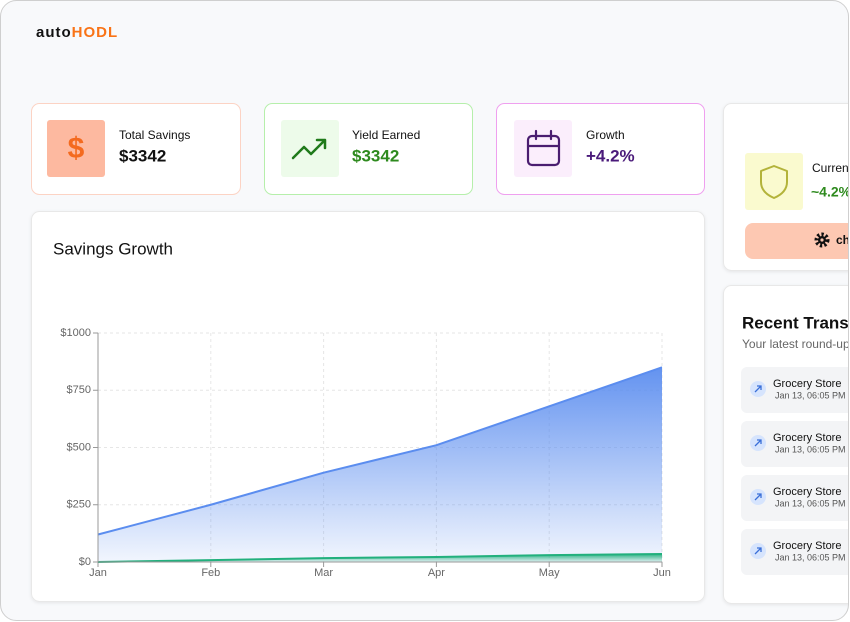 The height and width of the screenshot is (622, 850). I want to click on stat-label: Growth, so click(605, 135).